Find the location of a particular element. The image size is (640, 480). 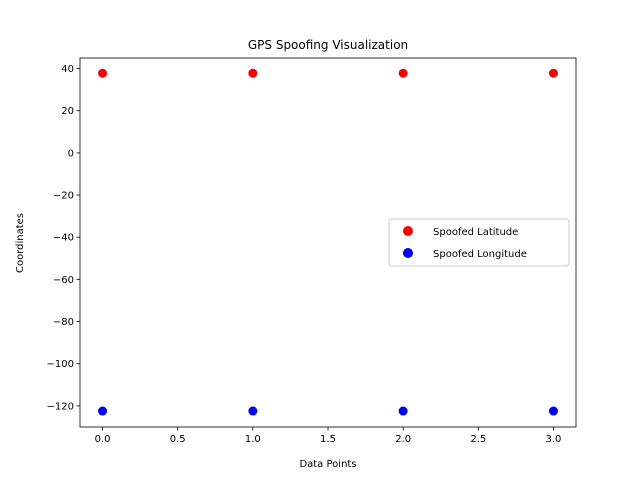

y-tick-label: −40 is located at coordinates (63, 238).